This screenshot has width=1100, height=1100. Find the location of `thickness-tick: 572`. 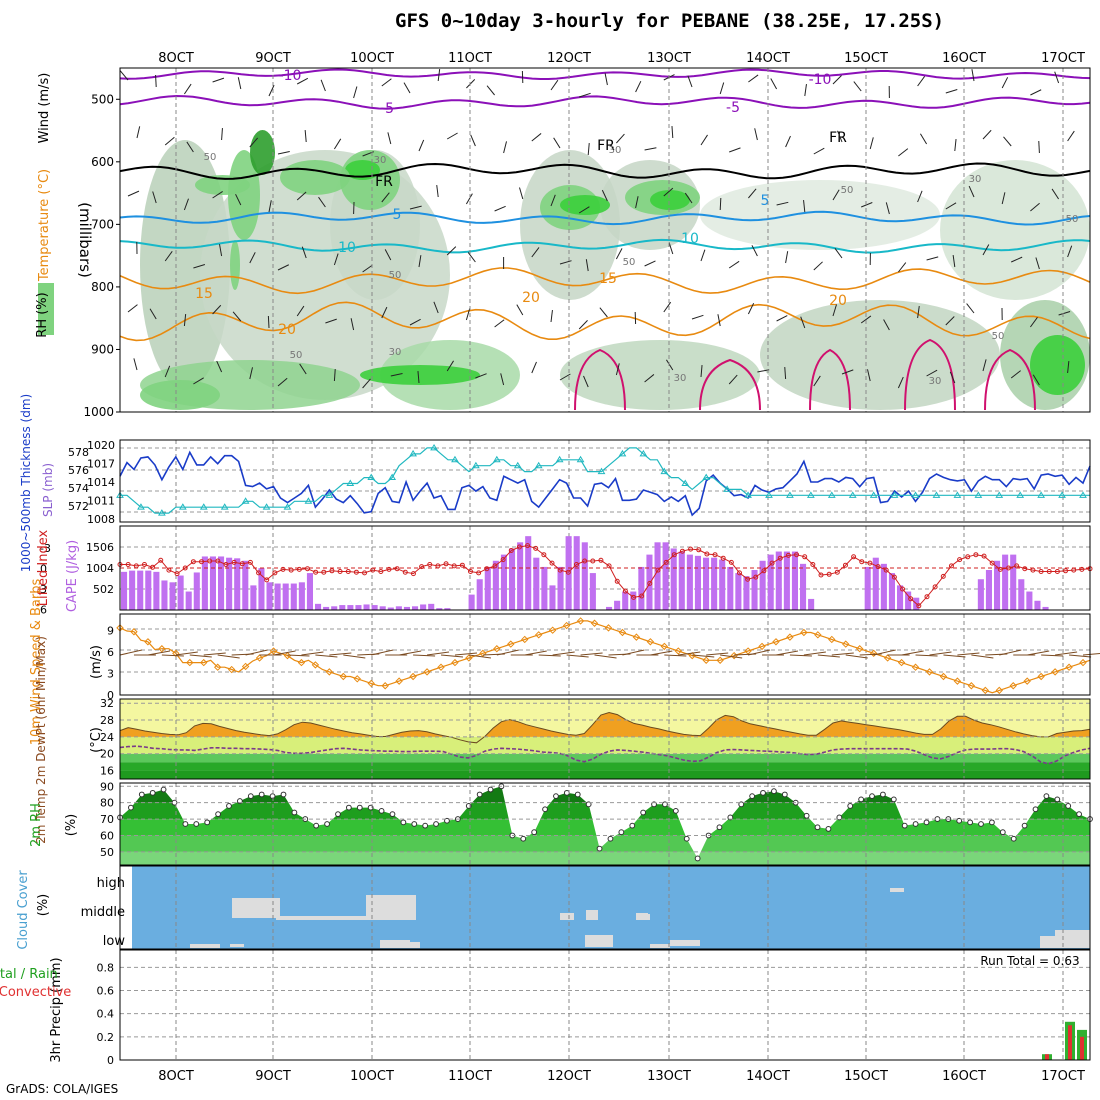

thickness-tick: 572 is located at coordinates (78, 506).